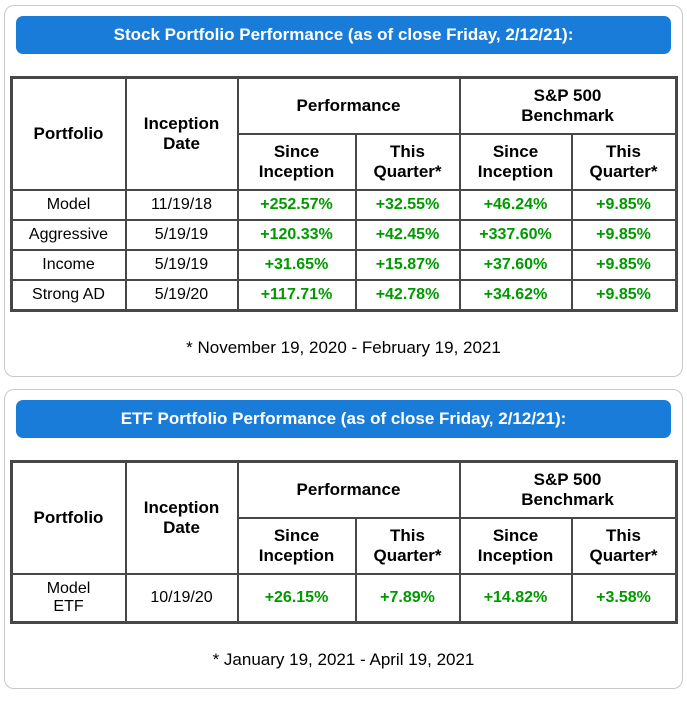 The width and height of the screenshot is (687, 709). Describe the element at coordinates (515, 598) in the screenshot. I see `bench-since-inception: +14.82%` at that location.